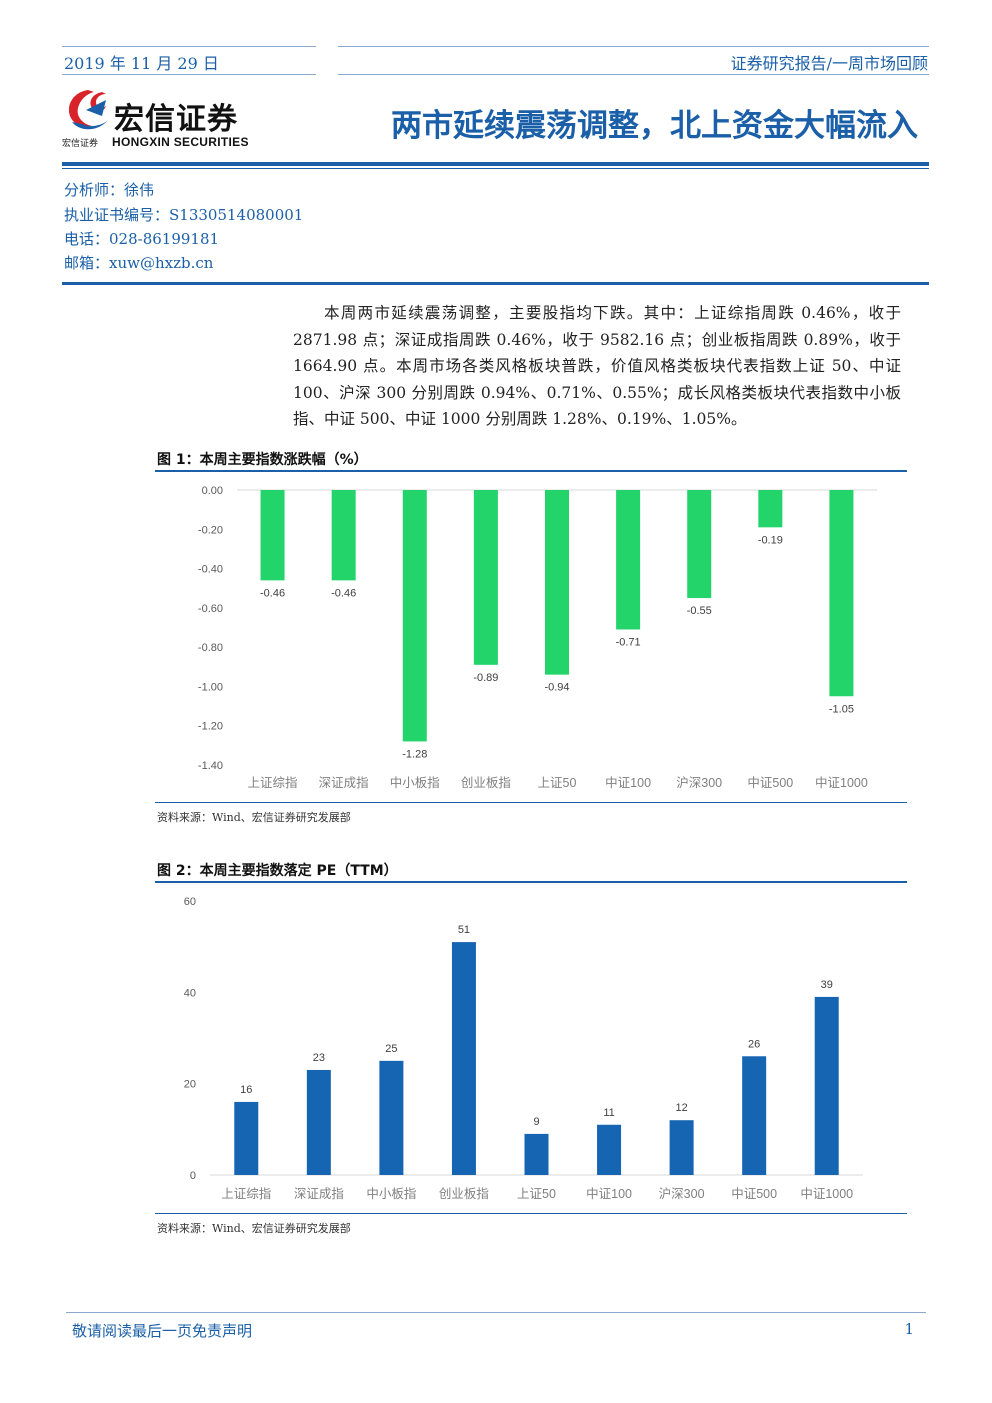 The image size is (992, 1403). Describe the element at coordinates (556, 688) in the screenshot. I see `data-label: -0.94` at that location.